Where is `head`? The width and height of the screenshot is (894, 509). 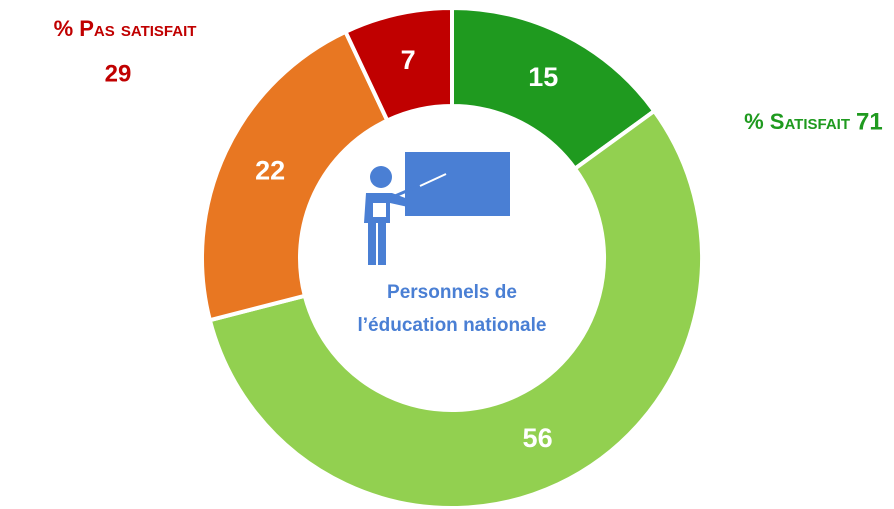
head is located at coordinates (381, 177).